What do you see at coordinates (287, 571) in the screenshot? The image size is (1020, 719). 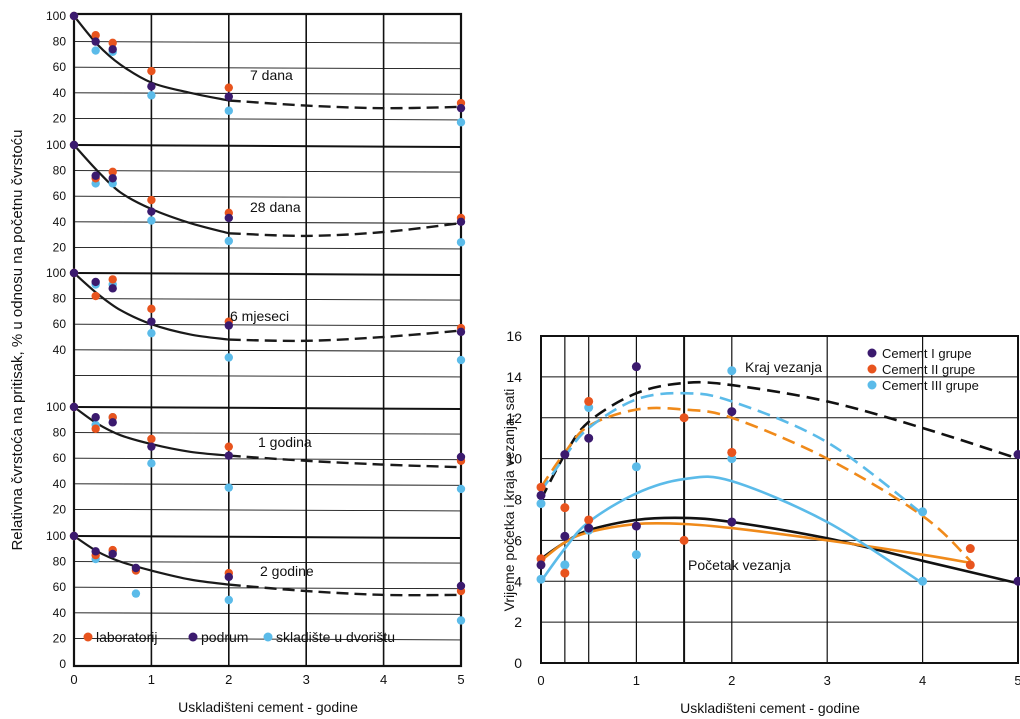 I see `panel-label: 2 godine` at bounding box center [287, 571].